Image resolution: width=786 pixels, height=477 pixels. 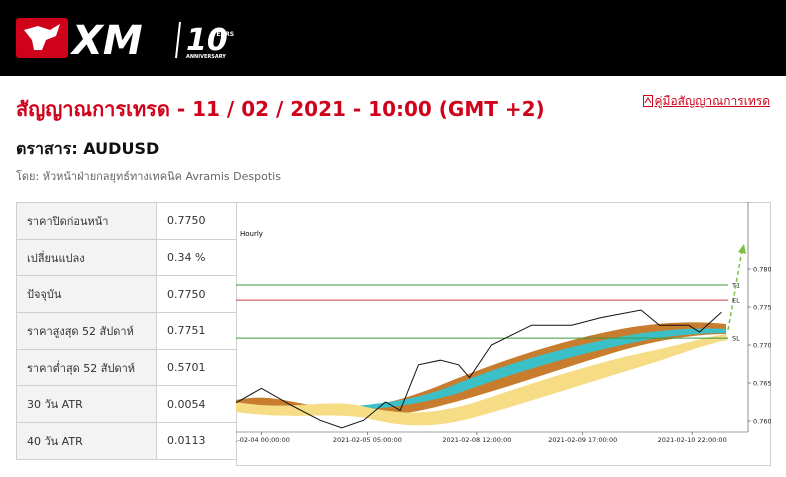 I want to click on table-row: 40 วัน ATR 0.0113, so click(x=126, y=441).